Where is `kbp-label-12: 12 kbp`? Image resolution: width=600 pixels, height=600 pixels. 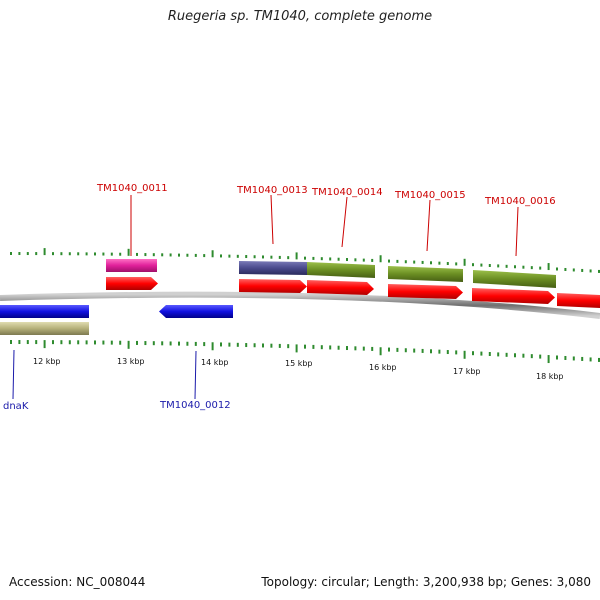
kbp-label-12: 12 kbp is located at coordinates (47, 361).